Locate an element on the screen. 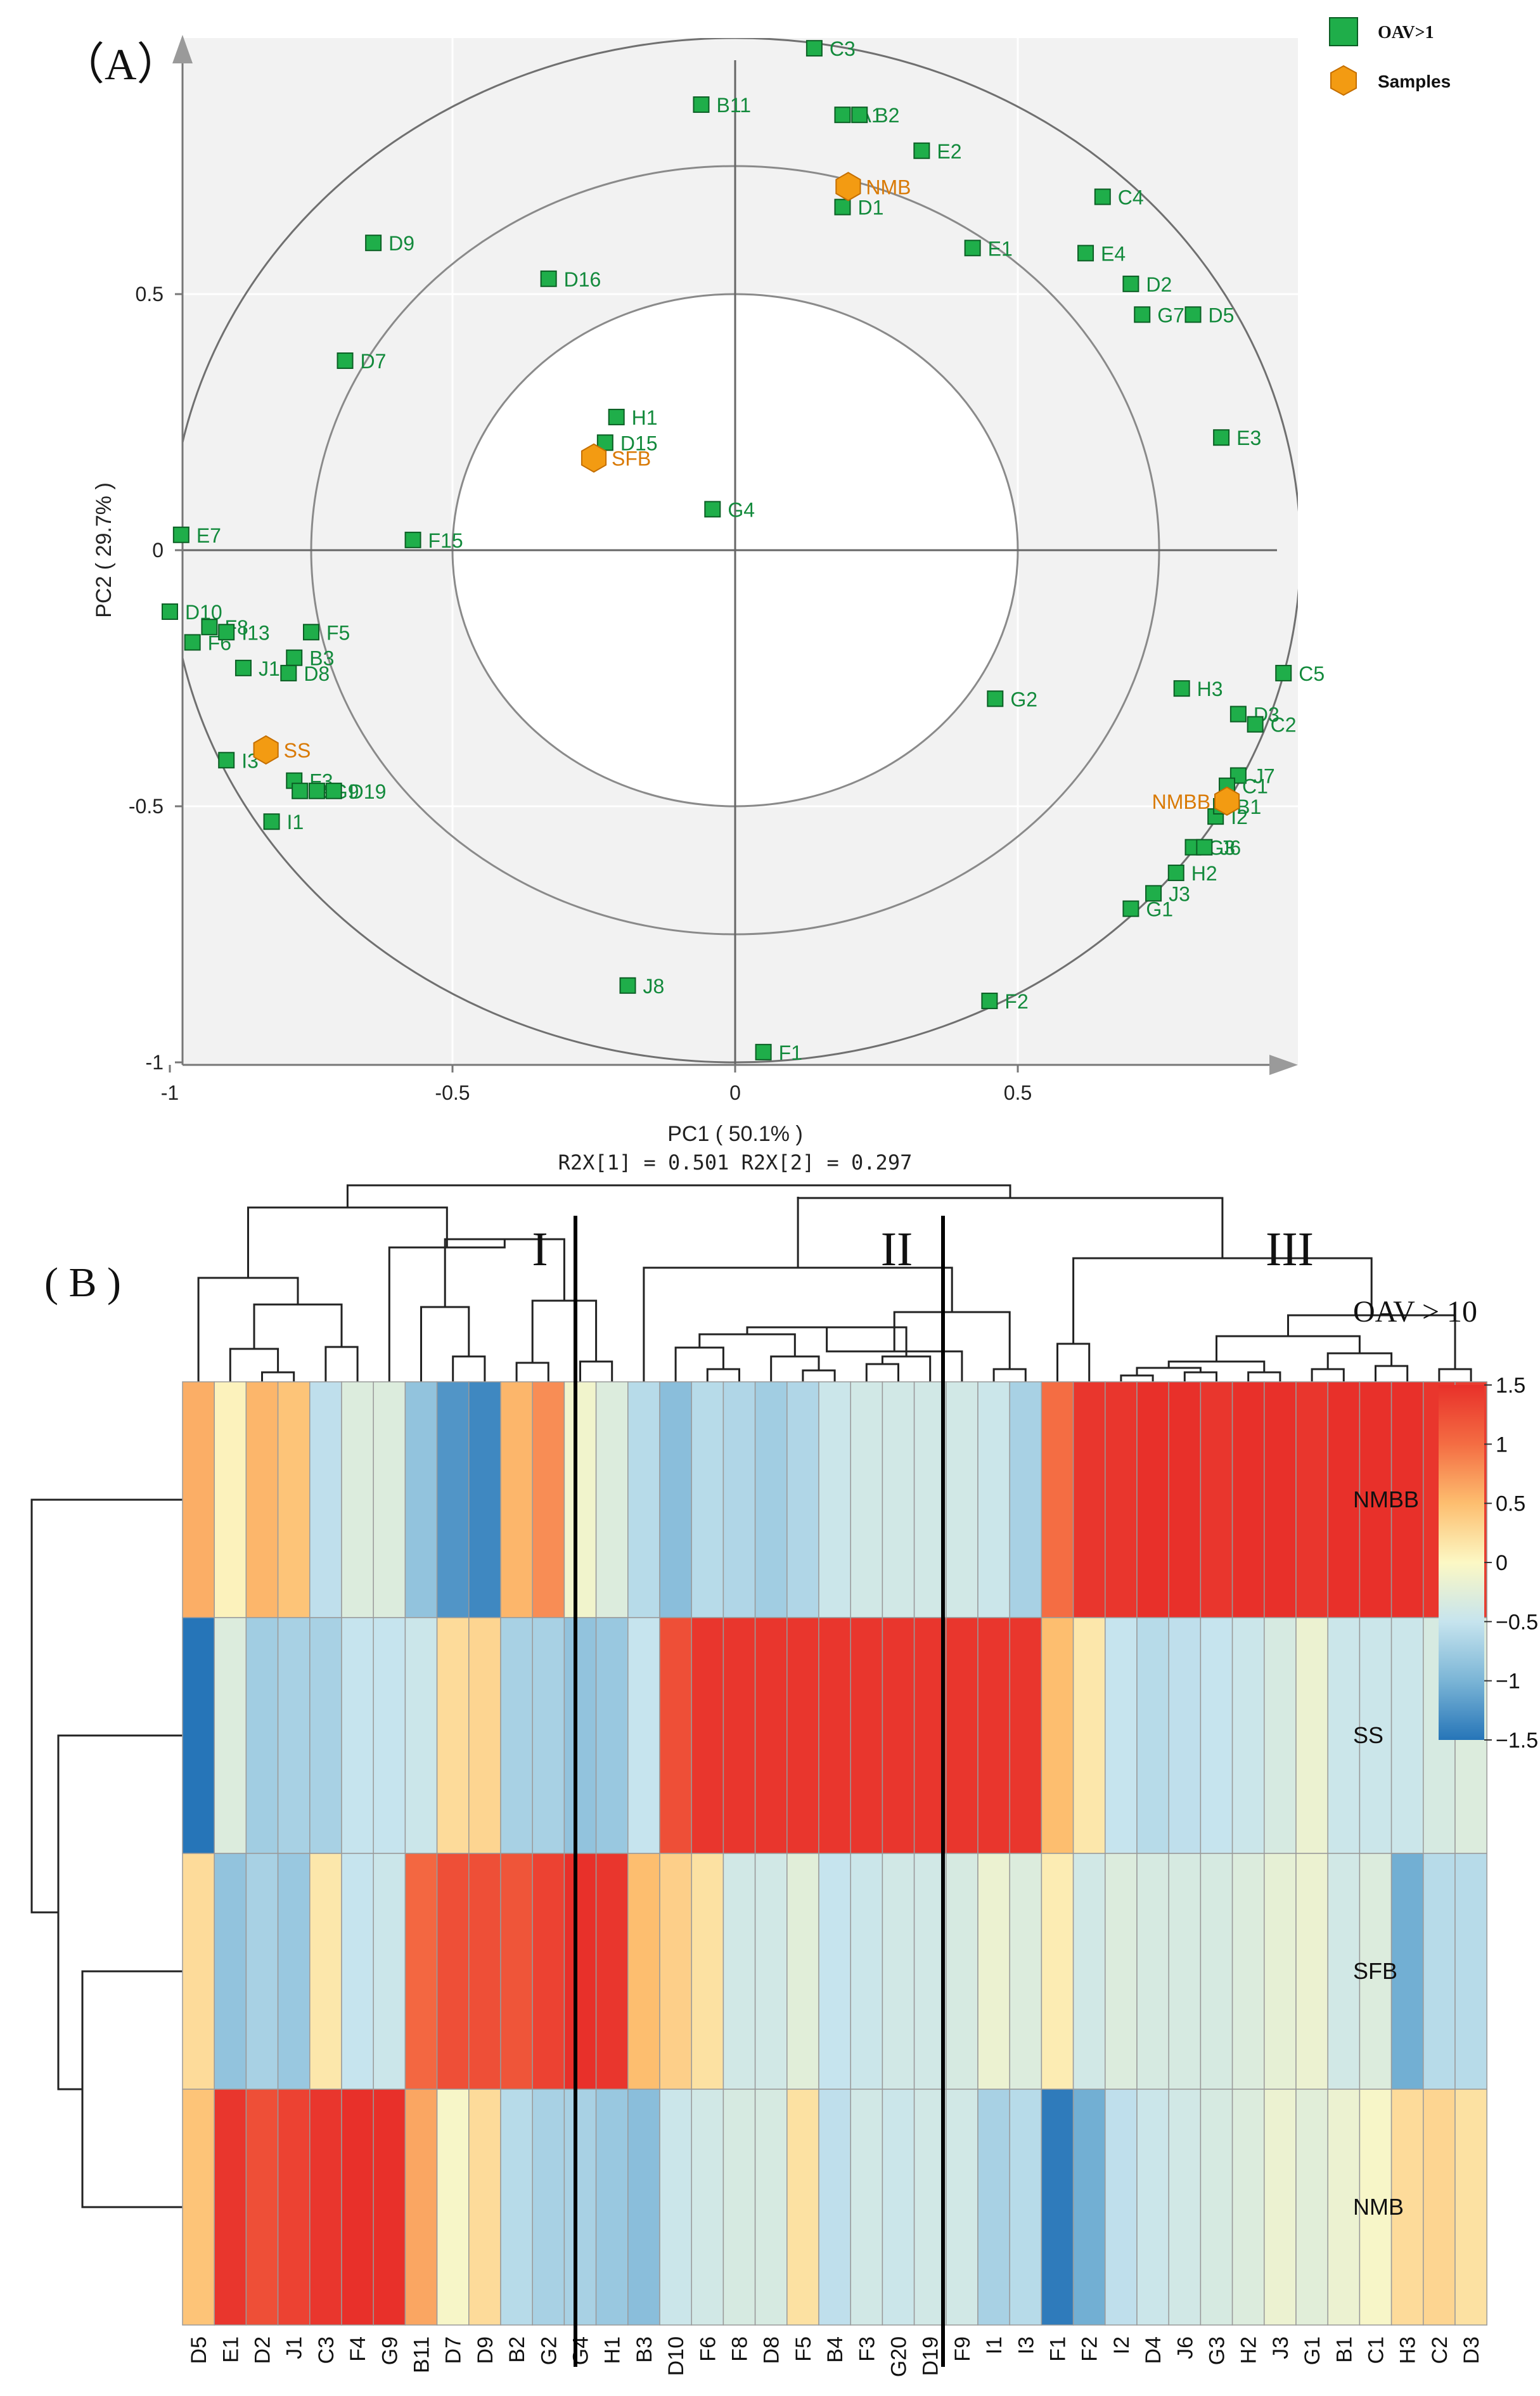 The width and height of the screenshot is (1540, 2396). heatmap-column-label: C3 is located at coordinates (326, 2350).